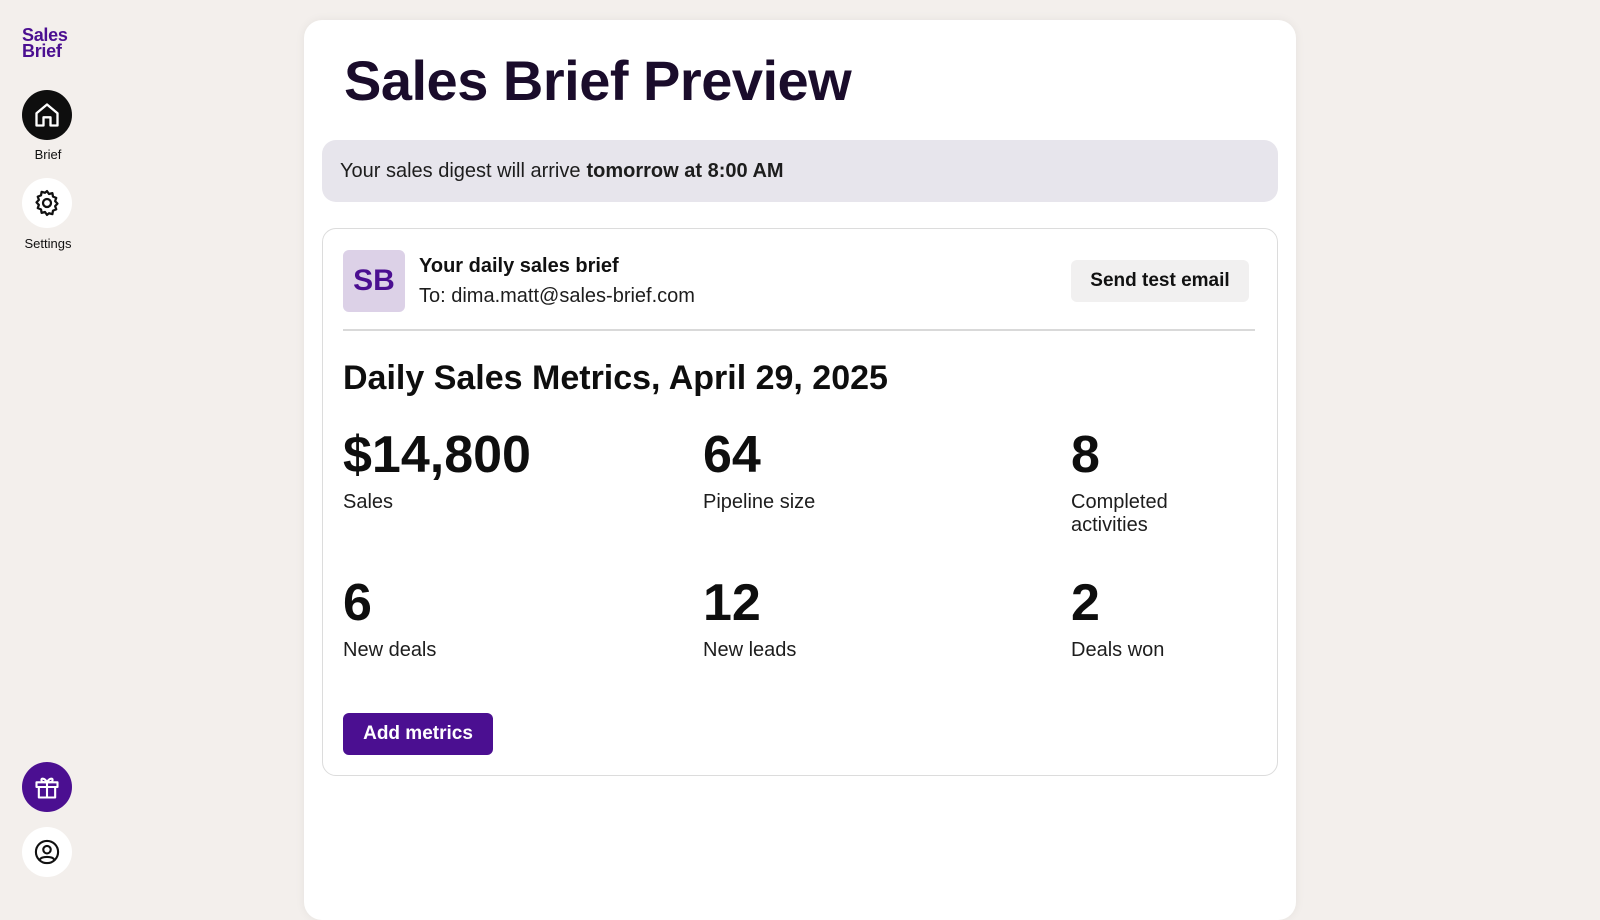  Describe the element at coordinates (732, 603) in the screenshot. I see `metric-value: 12` at that location.